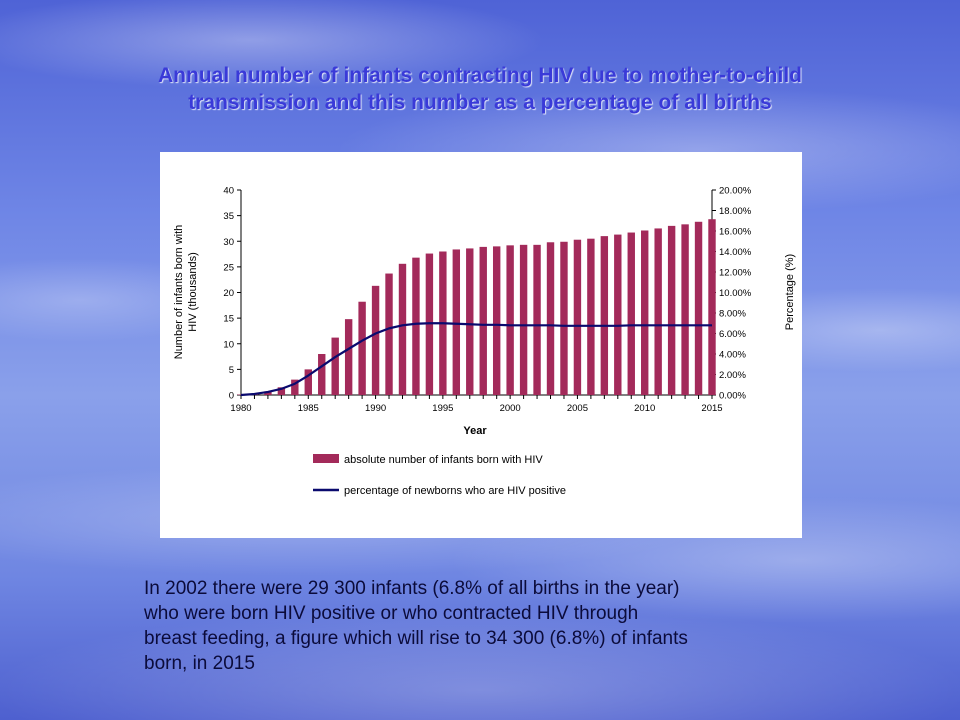 The image size is (960, 720). I want to click on y-tick-label: 30, so click(228, 242).